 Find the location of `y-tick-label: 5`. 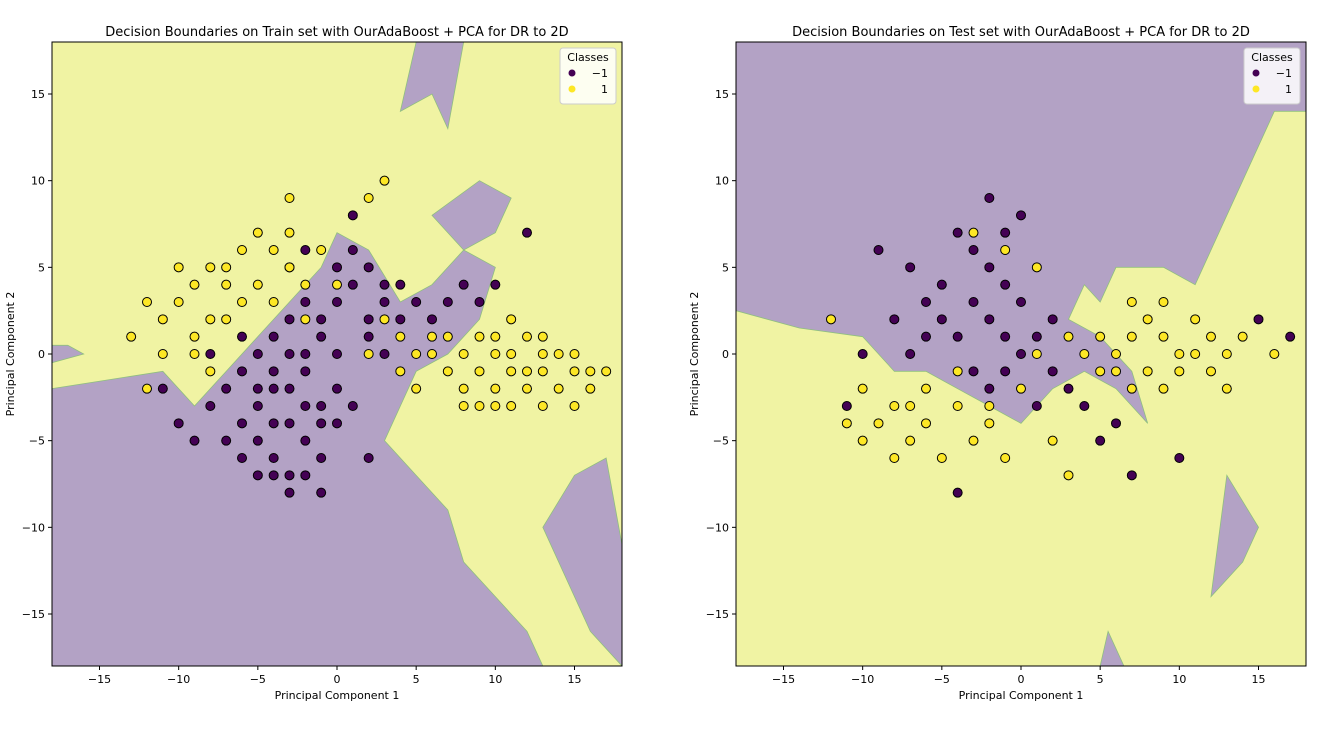

y-tick-label: 5 is located at coordinates (725, 267).